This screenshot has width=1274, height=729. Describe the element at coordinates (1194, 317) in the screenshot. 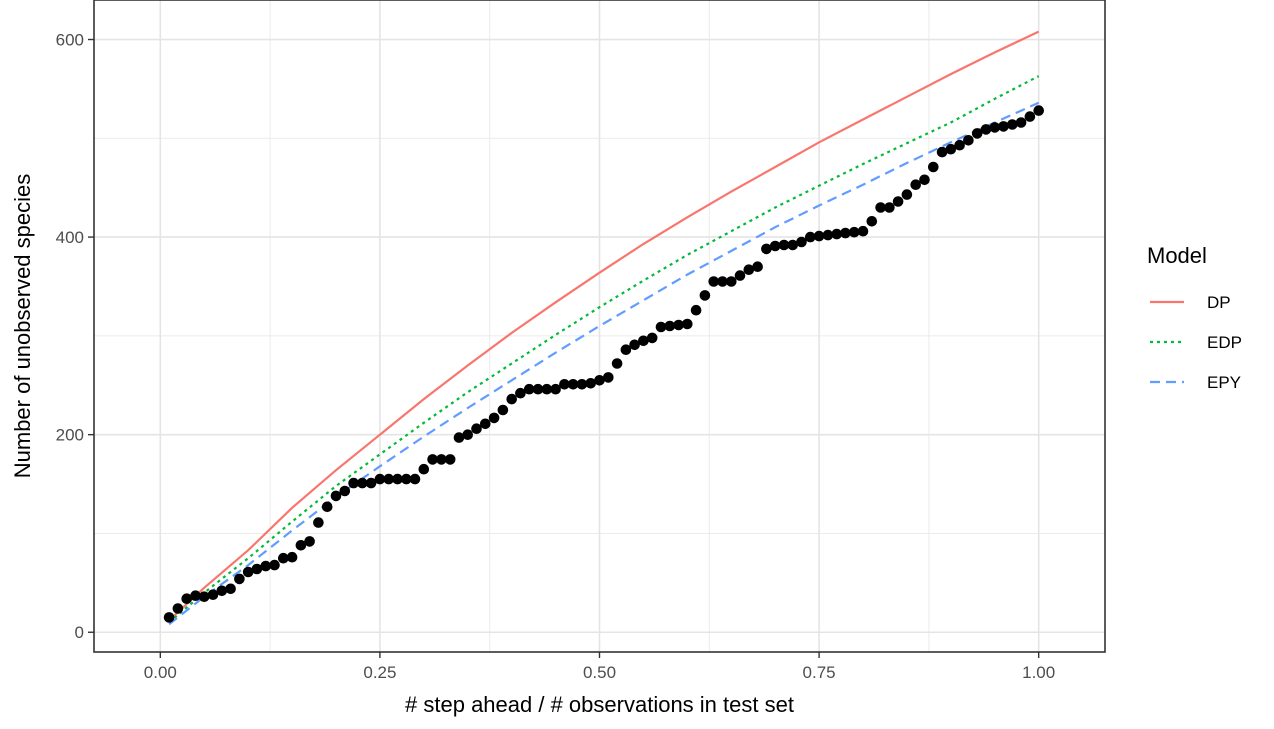

I see `legend: Model DP EDP EPY` at that location.